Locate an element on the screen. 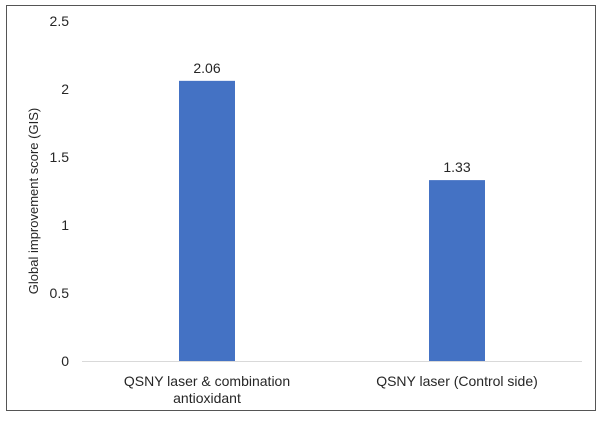 The height and width of the screenshot is (424, 607). category-label-line: QSNY laser & combination is located at coordinates (207, 381).